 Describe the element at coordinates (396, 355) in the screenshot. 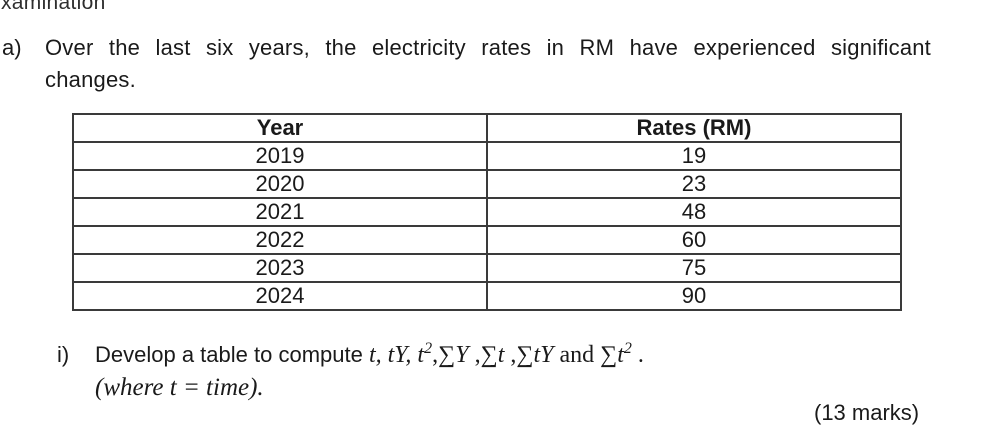

I see `math-segment: t, tY, t` at that location.